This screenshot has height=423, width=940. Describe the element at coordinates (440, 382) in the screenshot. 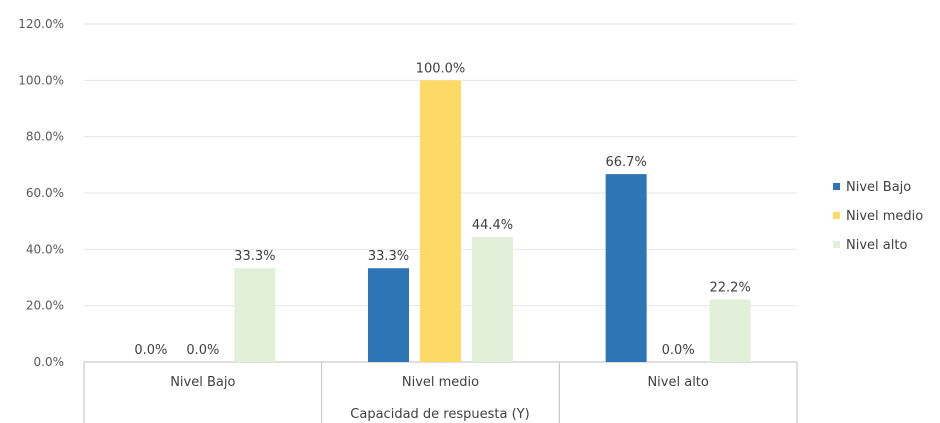

I see `category-label: Nivel medio` at that location.